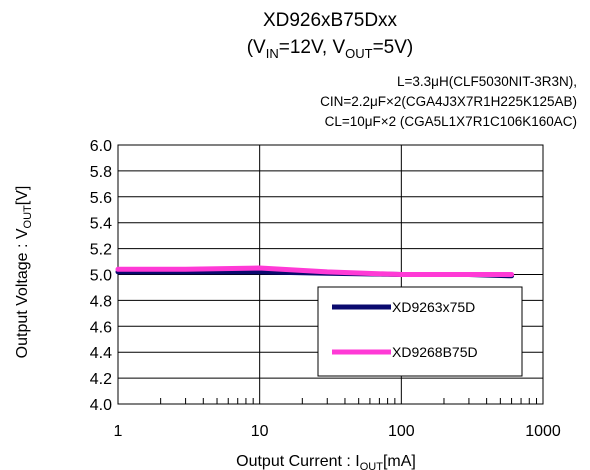  Describe the element at coordinates (101, 353) in the screenshot. I see `y-tick-label: 4.4` at that location.